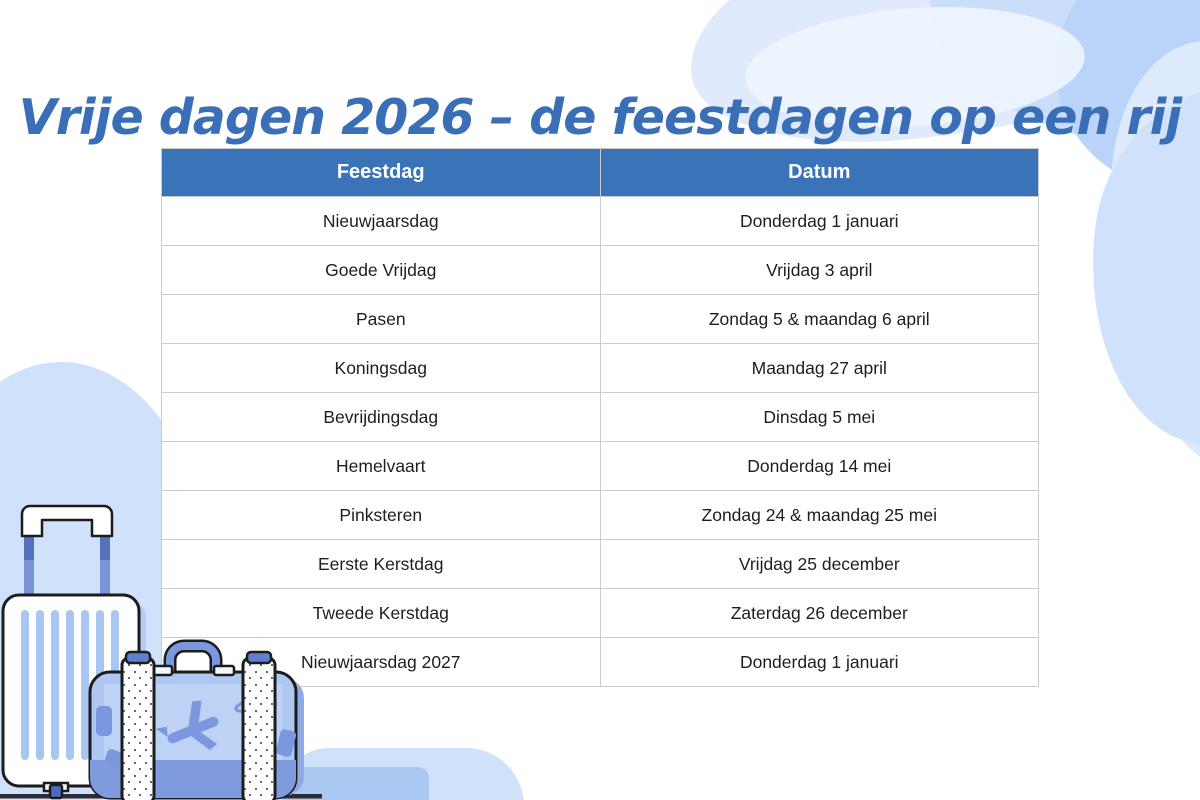  I want to click on holiday-cell: Eerste Kerstdag, so click(381, 564).